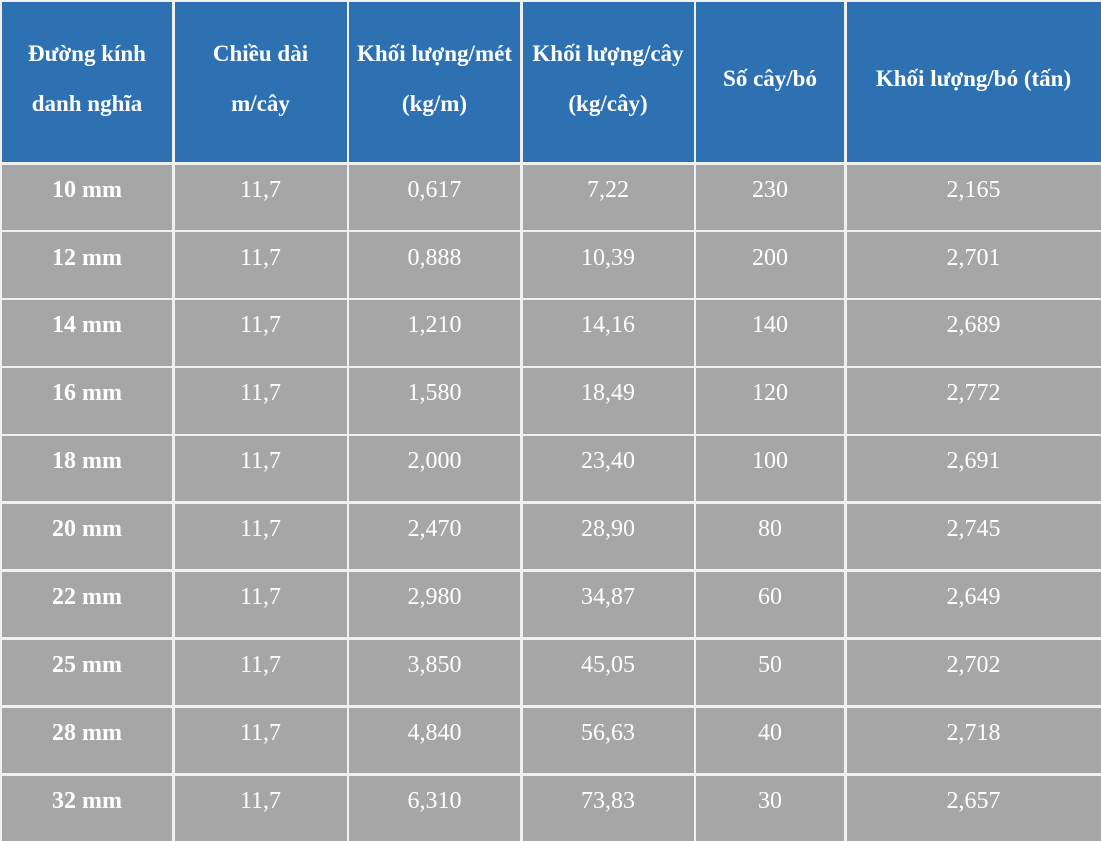 This screenshot has width=1101, height=841. What do you see at coordinates (608, 265) in the screenshot?
I see `table-cell: 10,39` at bounding box center [608, 265].